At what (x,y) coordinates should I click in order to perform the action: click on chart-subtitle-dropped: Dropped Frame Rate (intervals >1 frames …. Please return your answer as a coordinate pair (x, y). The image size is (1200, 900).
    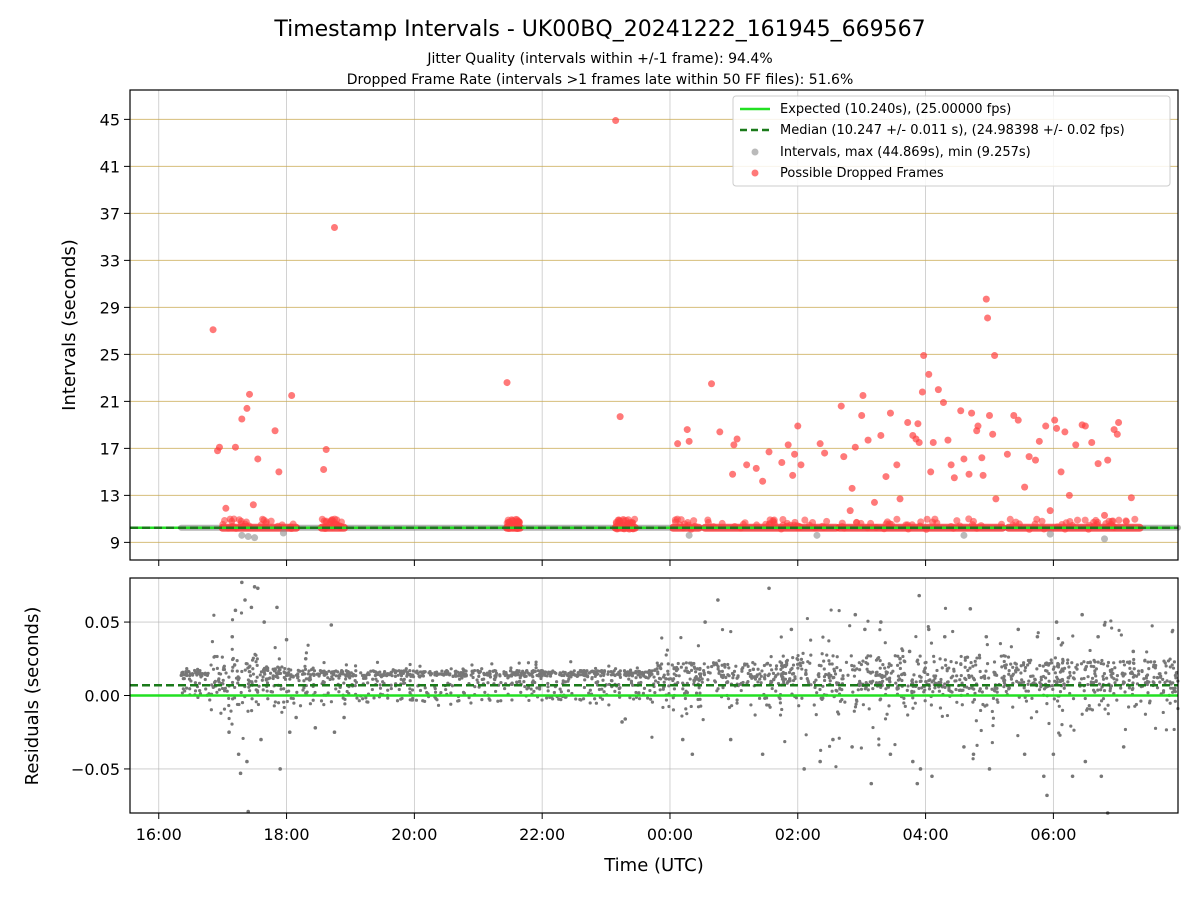
    Looking at the image, I should click on (600, 80).